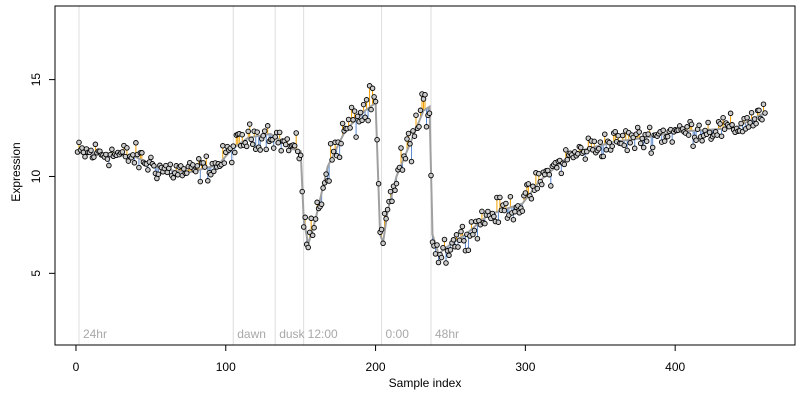 Image resolution: width=800 pixels, height=400 pixels. Describe the element at coordinates (36, 273) in the screenshot. I see `y-tick-label-0: 5` at that location.